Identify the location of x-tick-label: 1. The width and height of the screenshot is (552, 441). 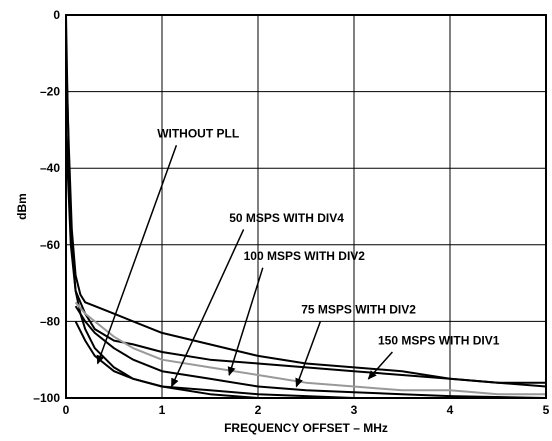
(162, 410).